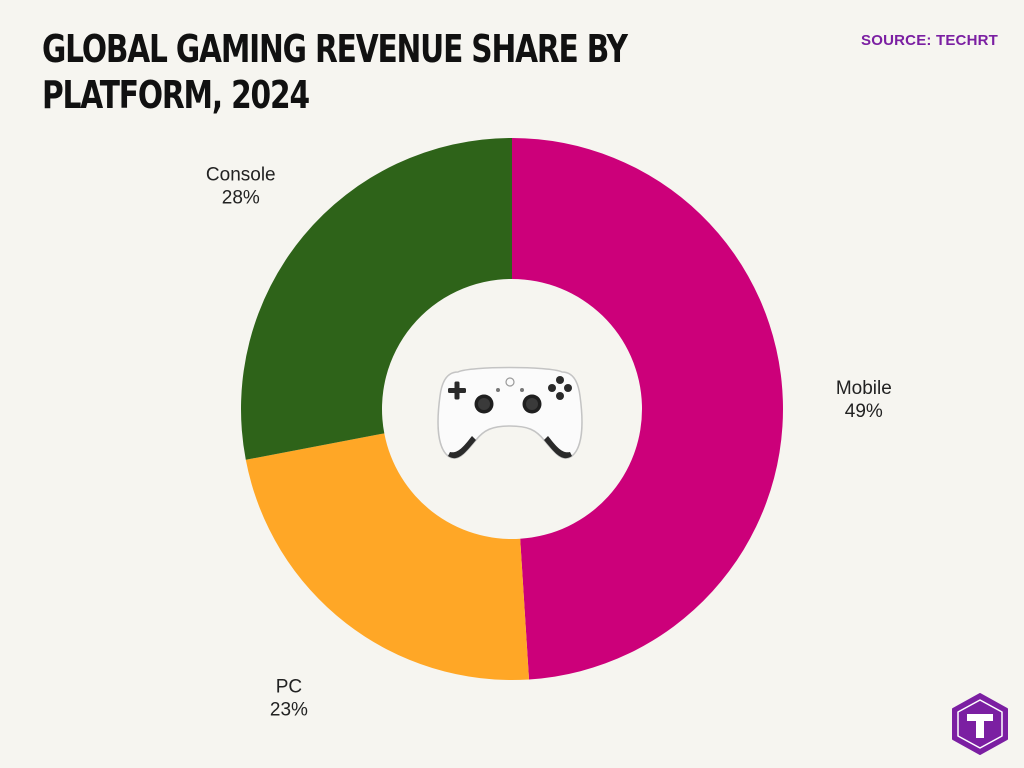  Describe the element at coordinates (980, 724) in the screenshot. I see `techrt-logo-icon` at that location.